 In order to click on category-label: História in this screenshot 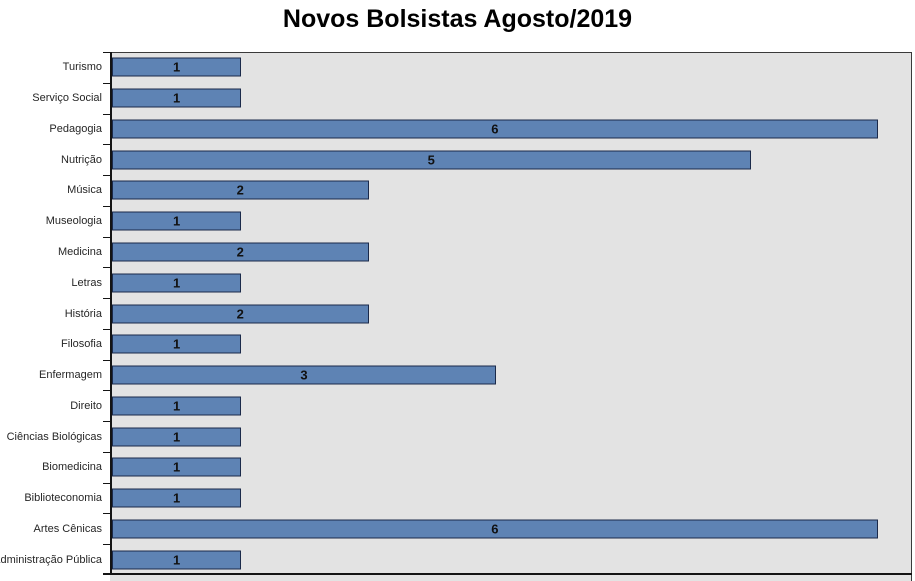, I will do `click(83, 313)`.